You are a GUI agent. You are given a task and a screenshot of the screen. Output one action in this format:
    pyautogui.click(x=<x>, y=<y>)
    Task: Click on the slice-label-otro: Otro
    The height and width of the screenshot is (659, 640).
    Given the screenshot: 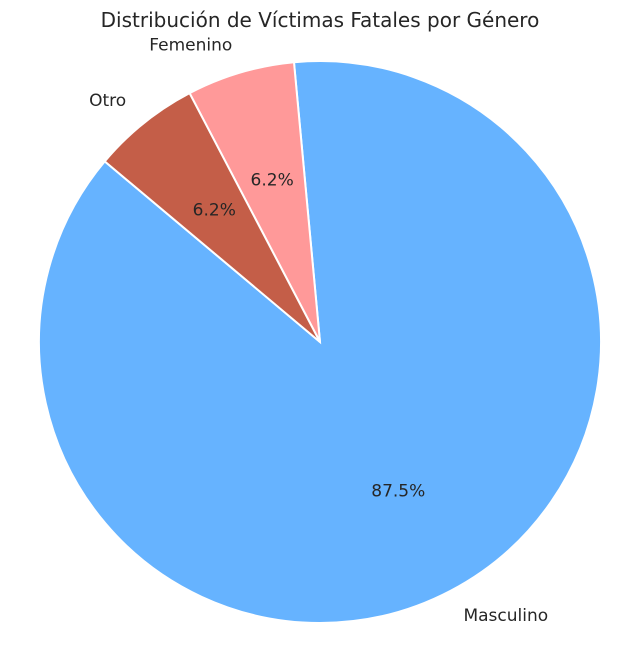 What is the action you would take?
    pyautogui.click(x=107, y=101)
    